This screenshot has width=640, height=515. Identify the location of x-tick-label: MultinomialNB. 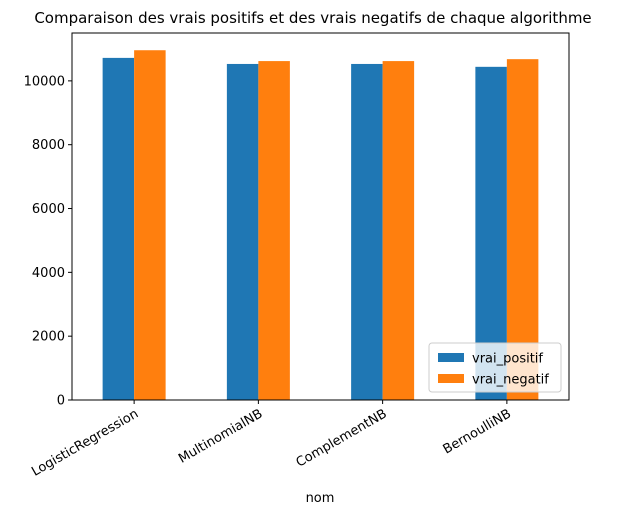
(220, 436).